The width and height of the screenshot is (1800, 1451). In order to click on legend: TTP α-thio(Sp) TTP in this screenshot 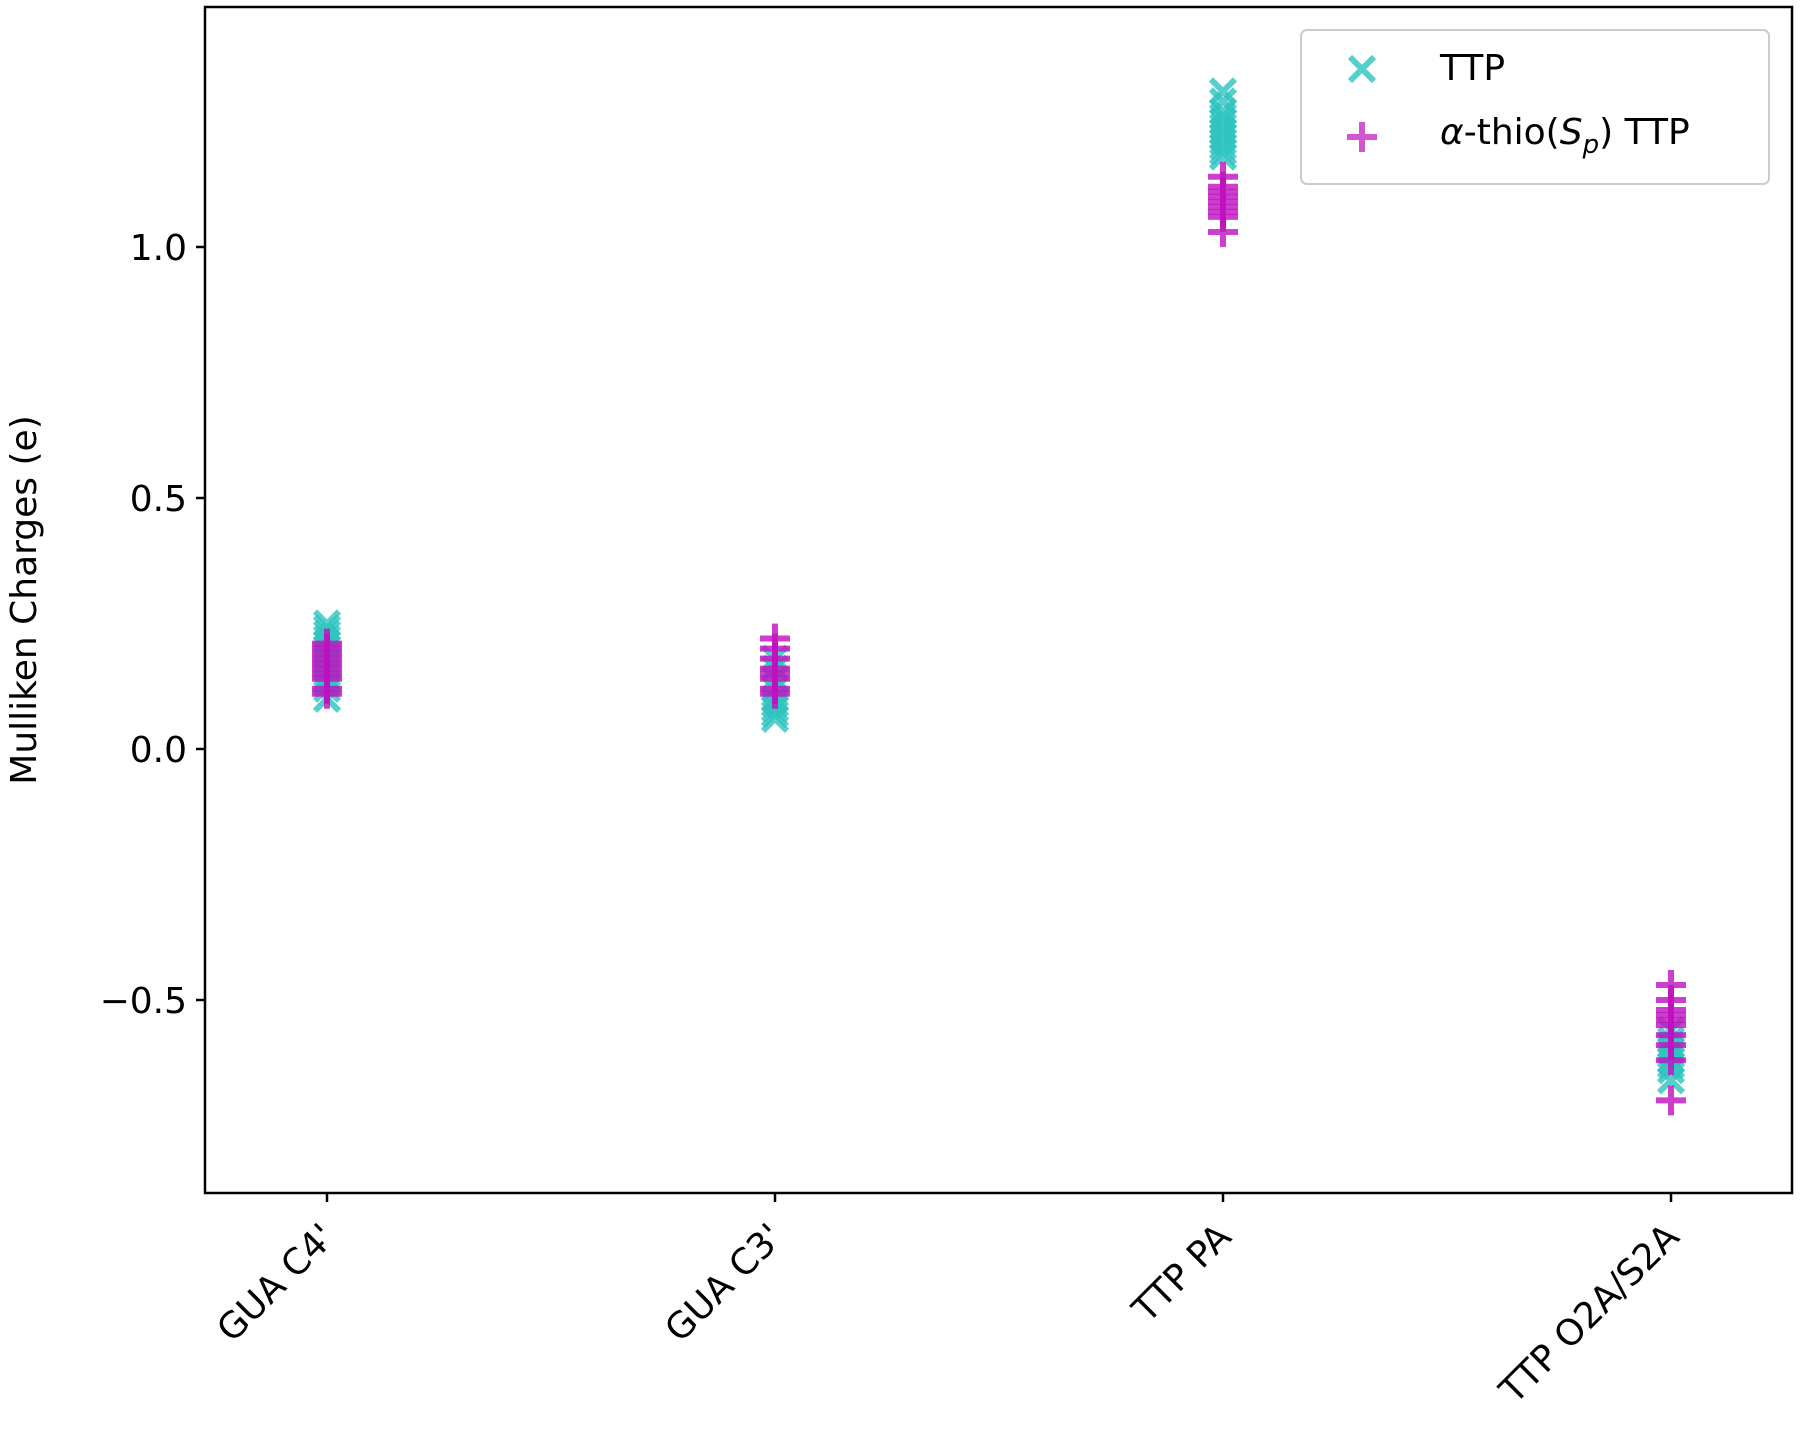, I will do `click(1535, 107)`.